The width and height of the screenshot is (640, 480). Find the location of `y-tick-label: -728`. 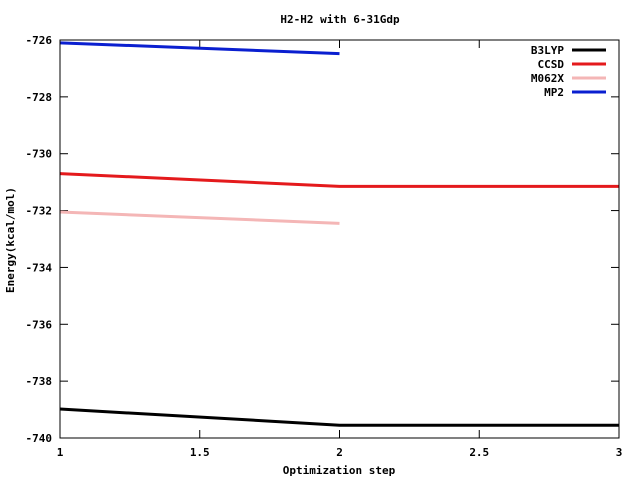

y-tick-label: -728 is located at coordinates (39, 97).